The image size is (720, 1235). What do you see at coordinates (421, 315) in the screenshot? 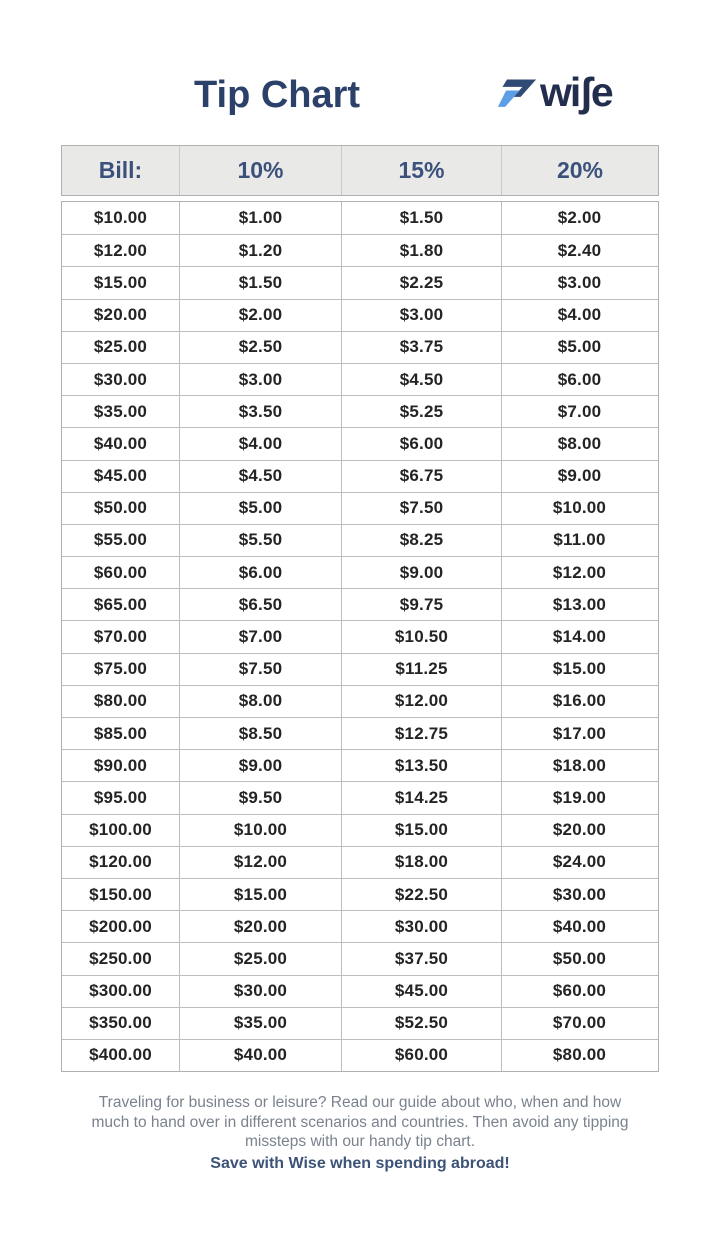
I see `tip-15pct-cell: $3.00` at bounding box center [421, 315].